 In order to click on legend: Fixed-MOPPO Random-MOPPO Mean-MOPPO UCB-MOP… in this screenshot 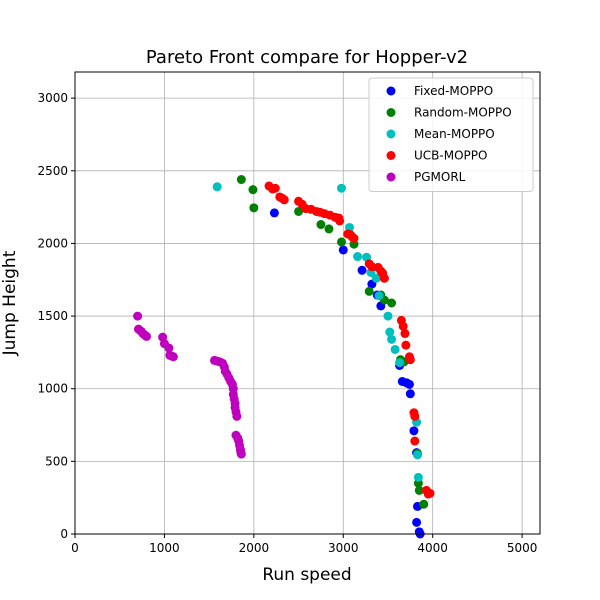, I will do `click(451, 134)`.